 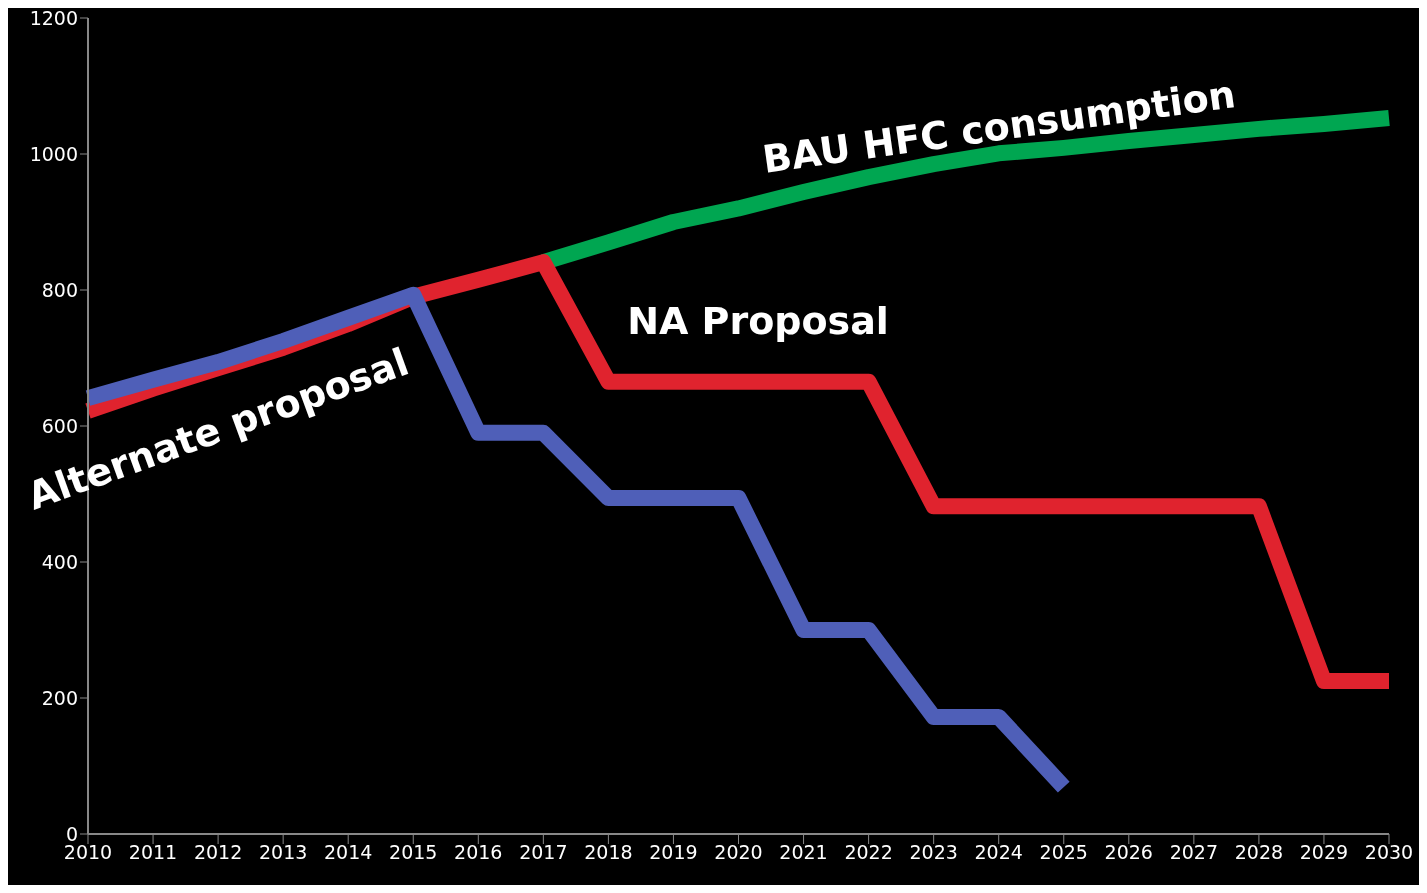 I want to click on x-tick-label: 2021, so click(x=803, y=852).